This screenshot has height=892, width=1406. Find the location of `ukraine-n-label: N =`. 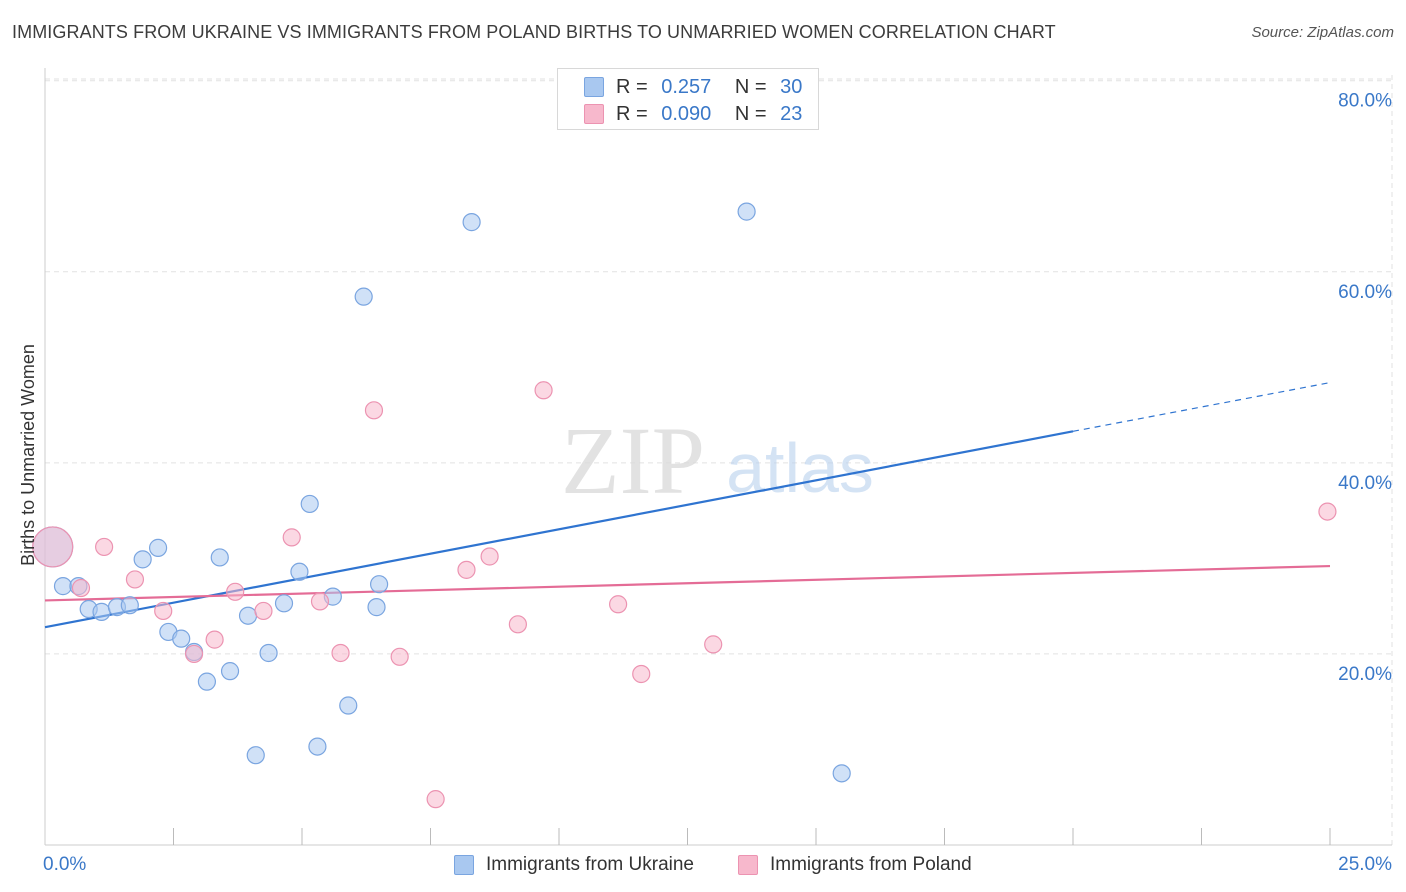

ukraine-n-label: N = is located at coordinates (750, 86).